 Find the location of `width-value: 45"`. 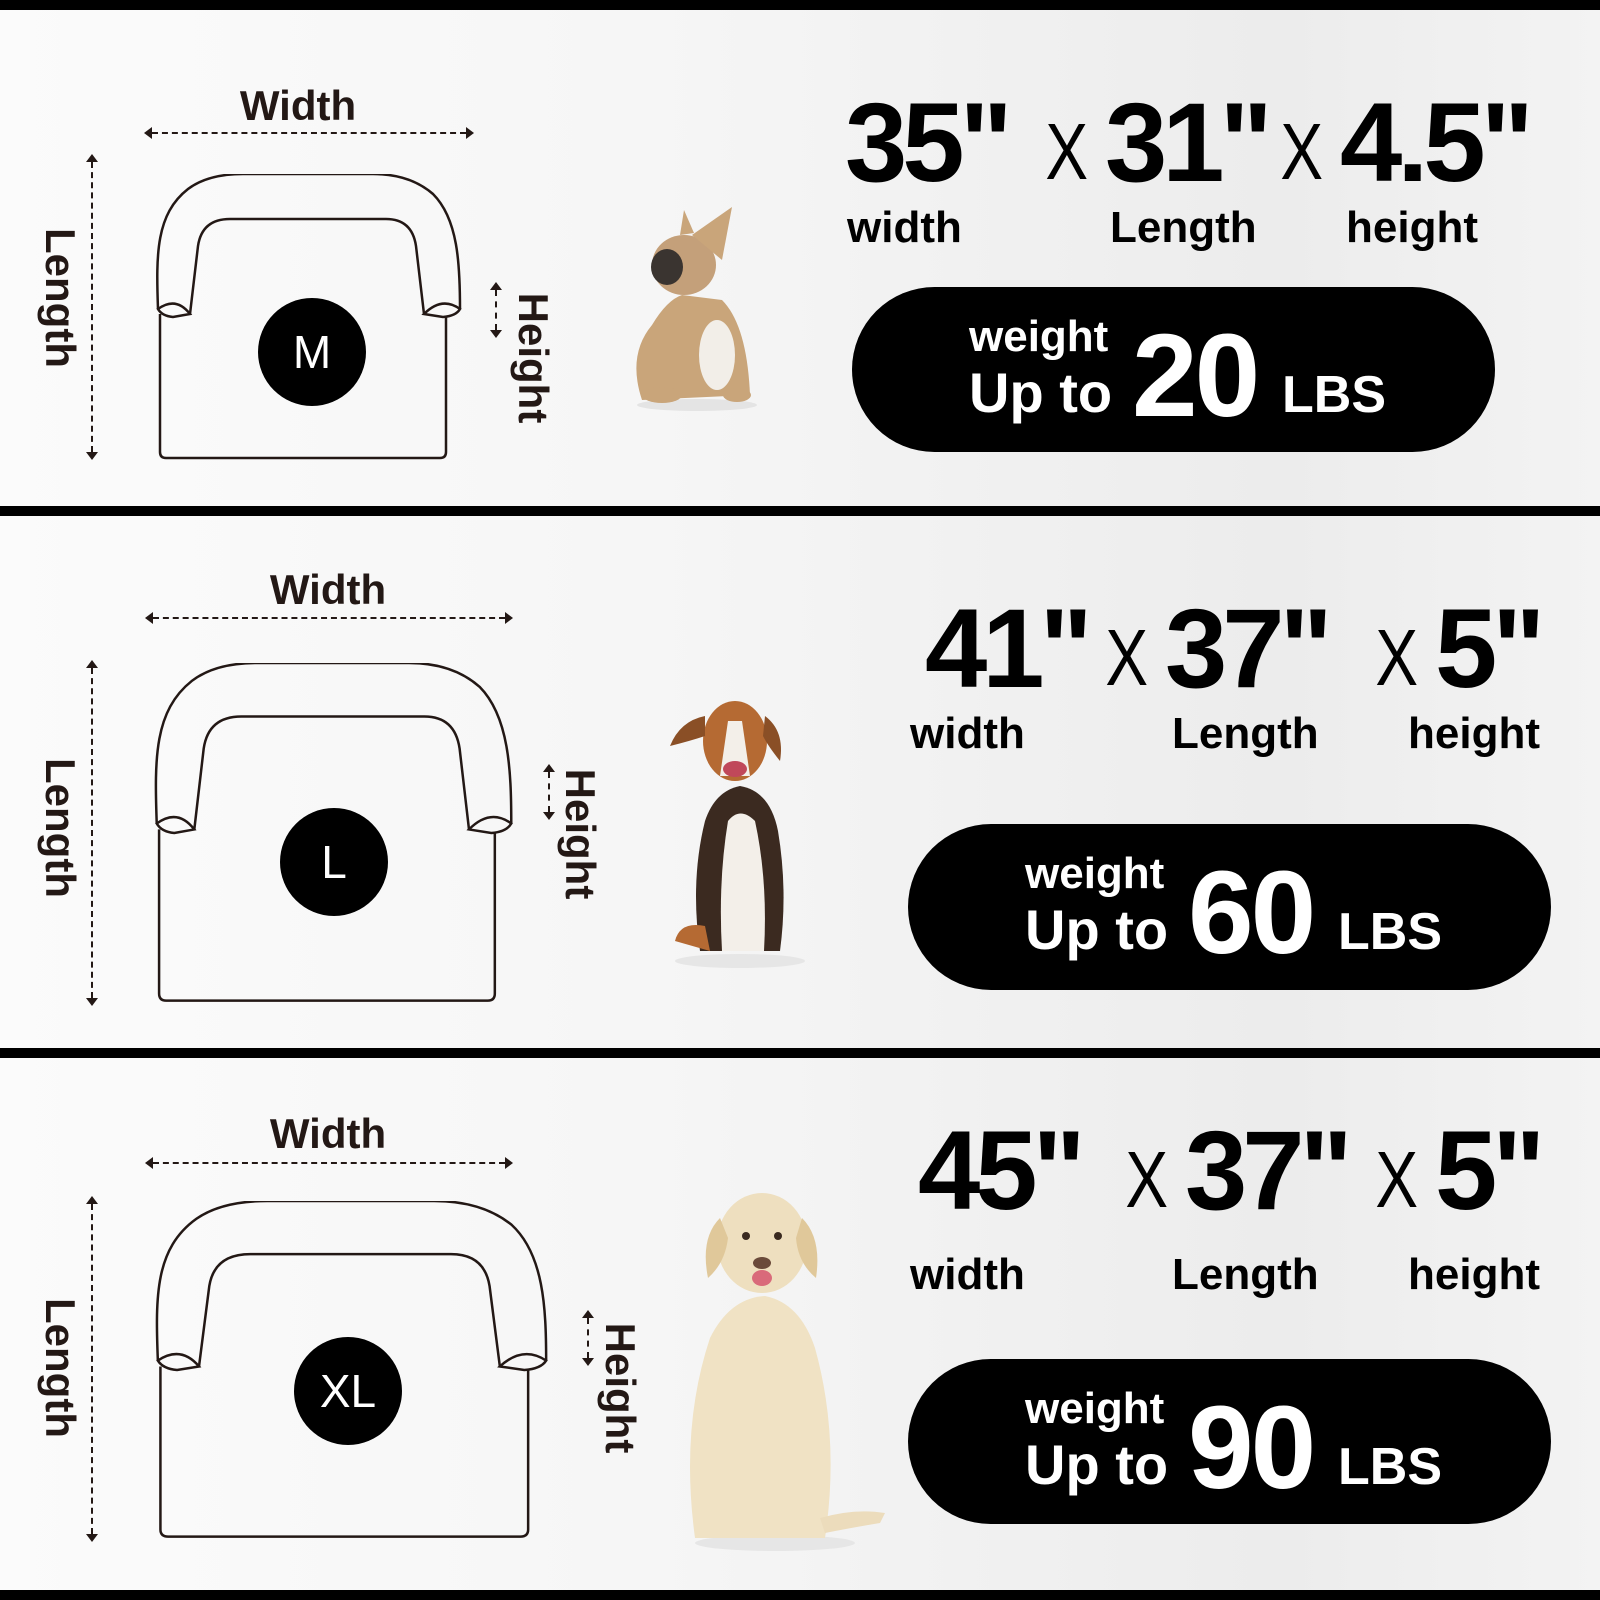

width-value: 45" is located at coordinates (1002, 1170).